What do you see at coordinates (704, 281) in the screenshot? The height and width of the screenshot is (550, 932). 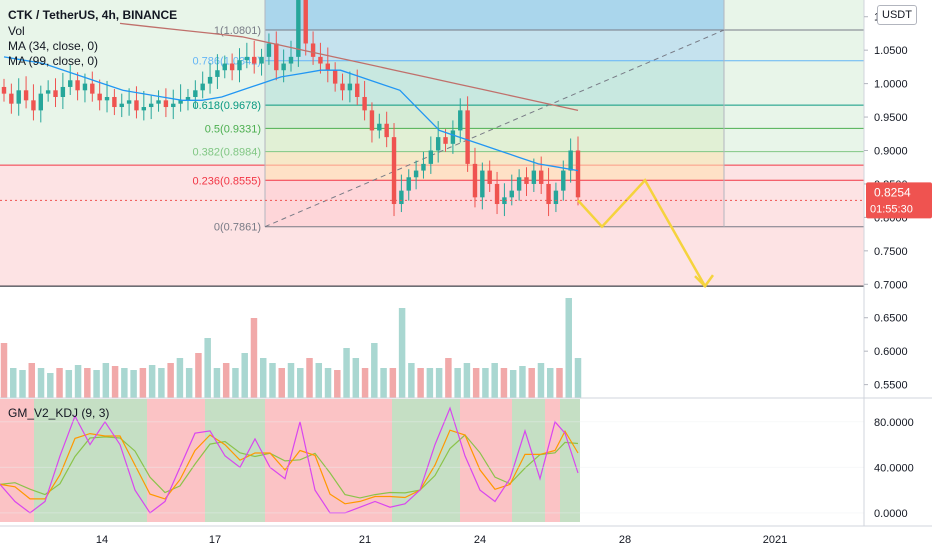 I see `projection-arrowhead` at bounding box center [704, 281].